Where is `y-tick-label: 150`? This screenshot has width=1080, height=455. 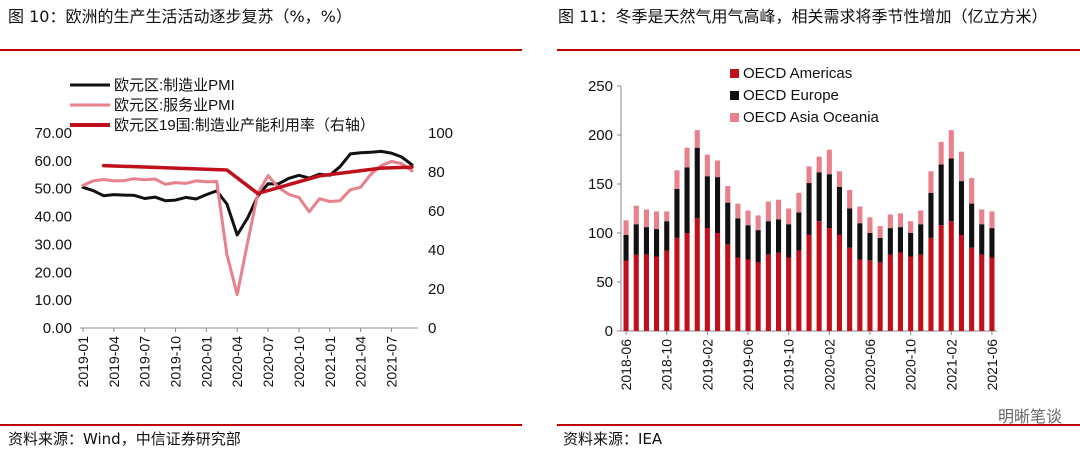
y-tick-label: 150 is located at coordinates (600, 184).